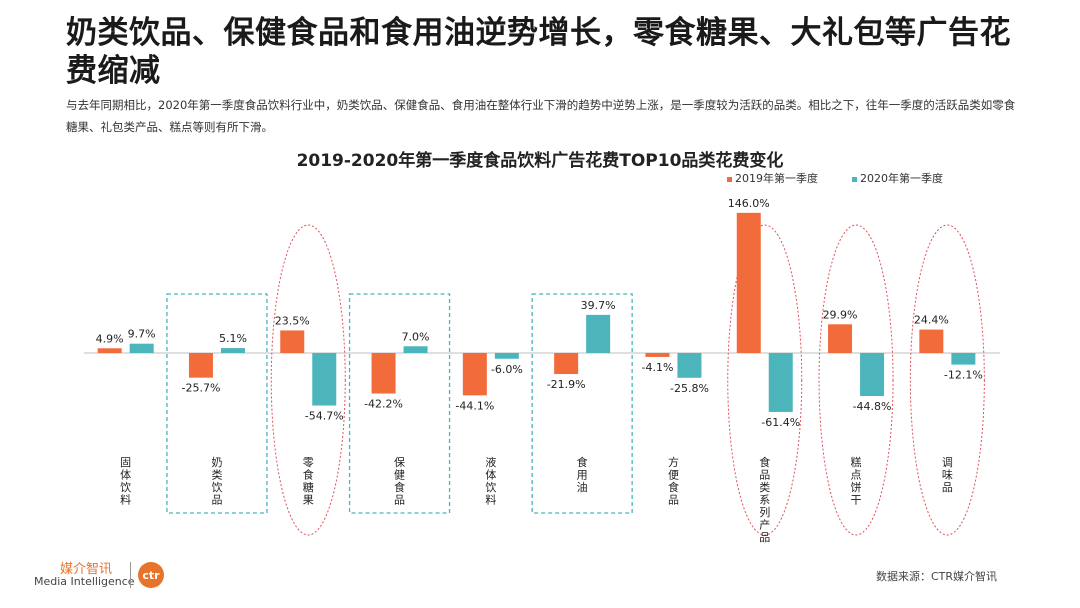 Image resolution: width=1080 pixels, height=608 pixels. I want to click on logo-cn-text: 媒介智讯, so click(86, 569).